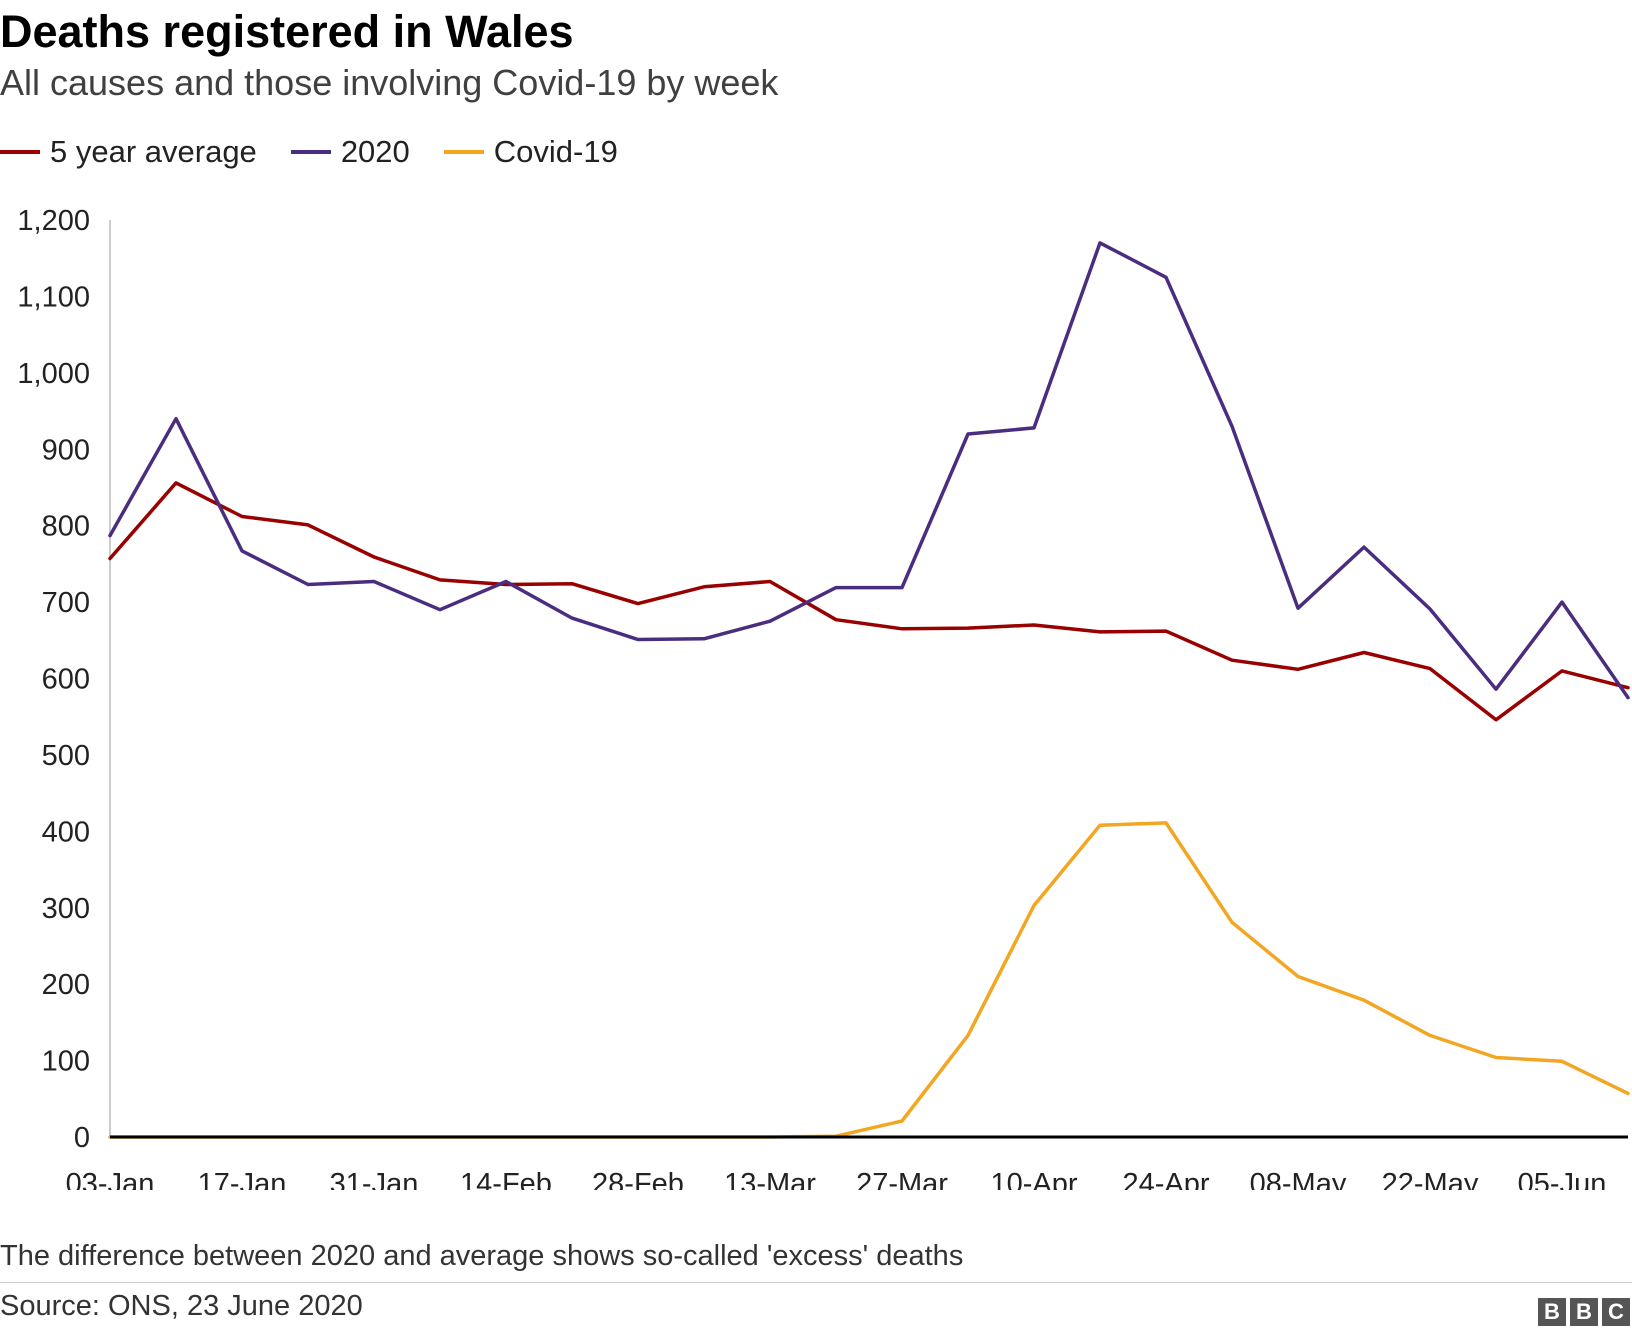  Describe the element at coordinates (555, 151) in the screenshot. I see `legend-label: Covid-19` at that location.